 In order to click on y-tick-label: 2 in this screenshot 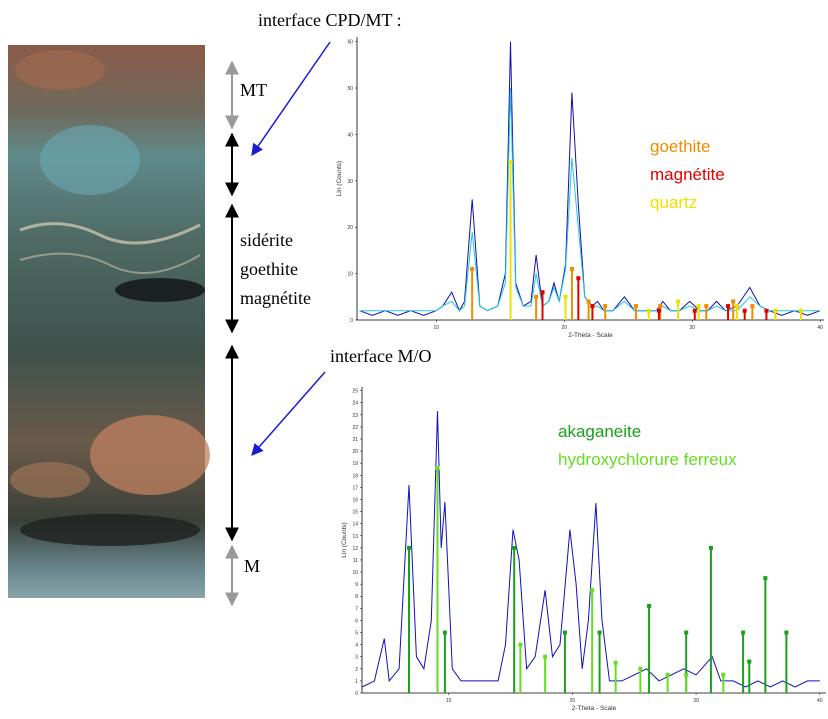, I will do `click(356, 670)`.